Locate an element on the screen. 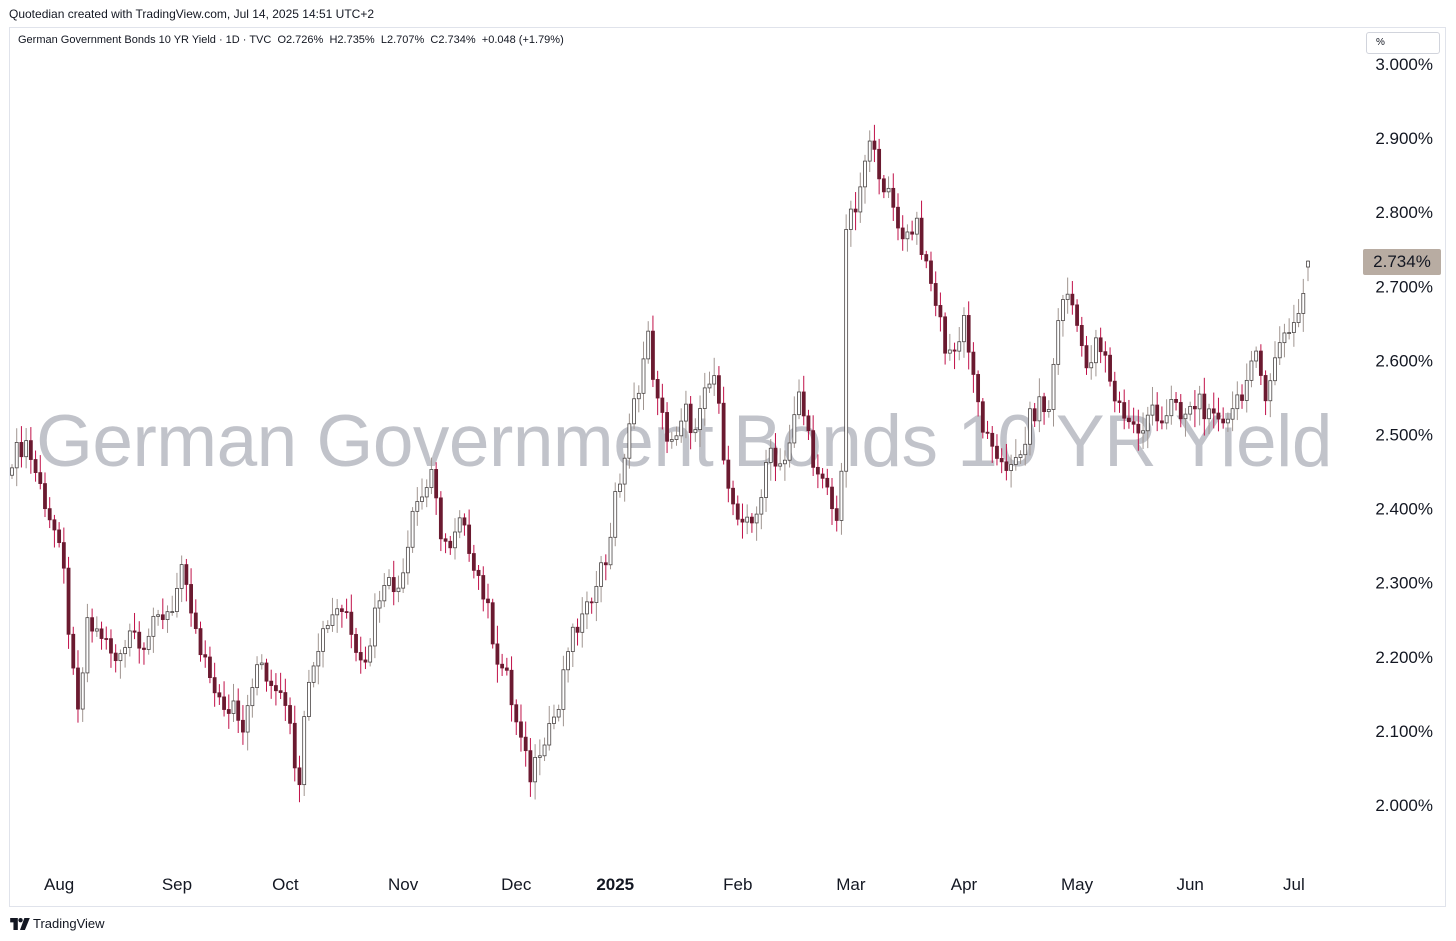 This screenshot has height=941, width=1456. footer-brand: TradingView is located at coordinates (57, 923).